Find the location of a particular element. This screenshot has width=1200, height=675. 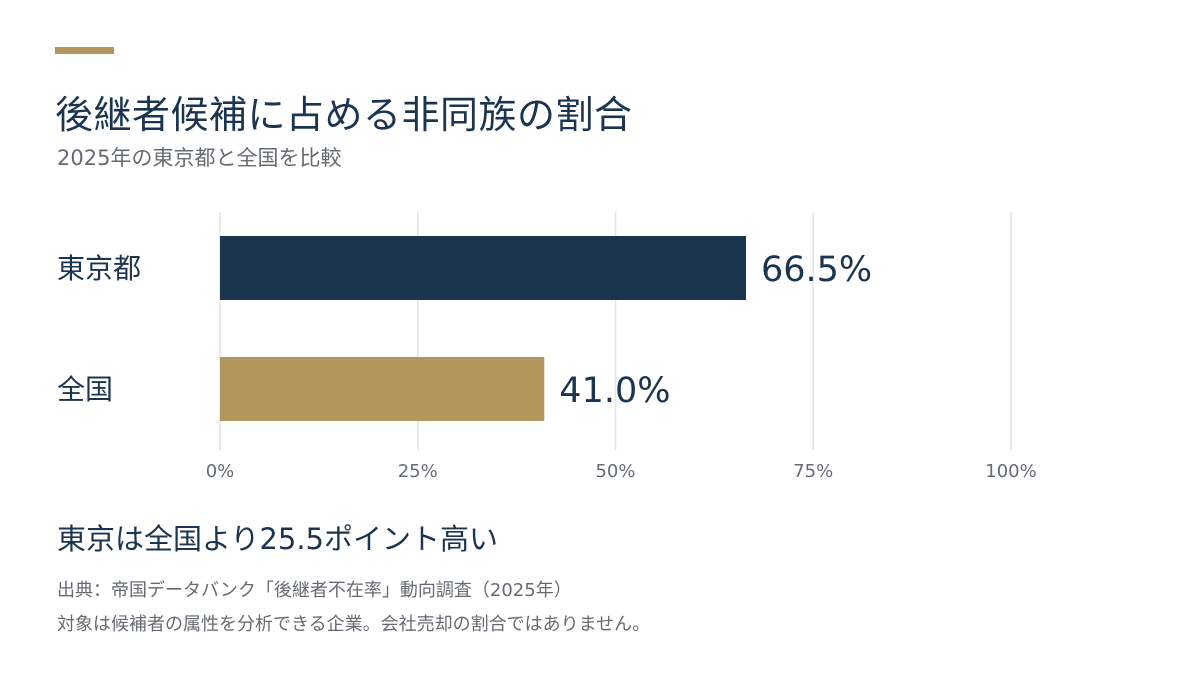

x-tick-label: 50% is located at coordinates (615, 471).